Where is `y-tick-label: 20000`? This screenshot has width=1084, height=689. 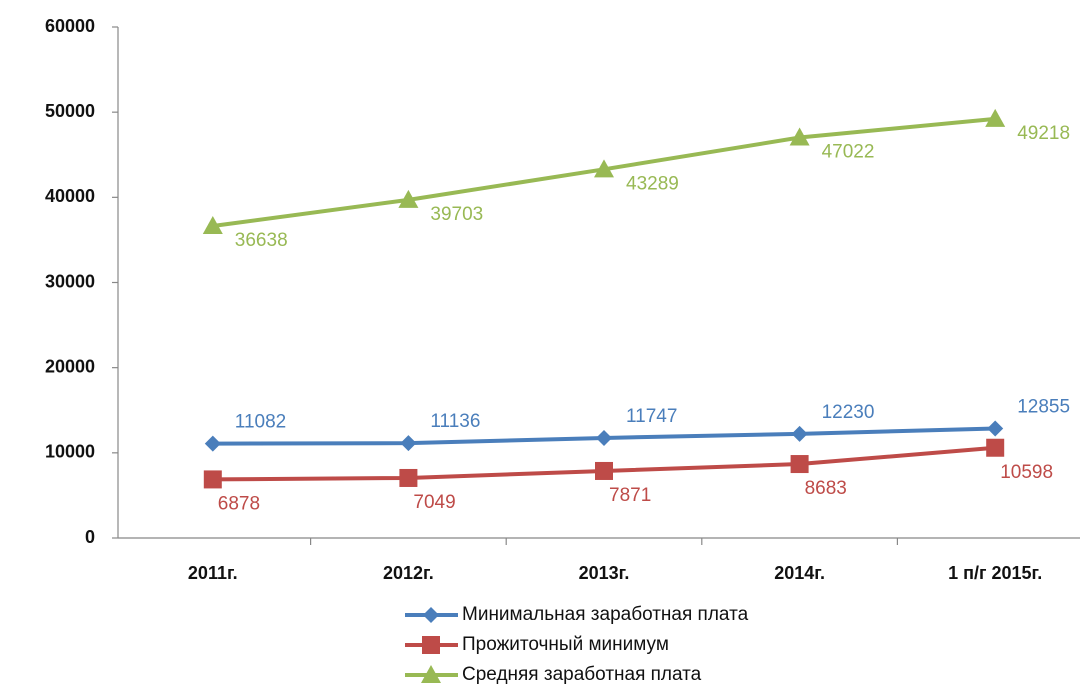 y-tick-label: 20000 is located at coordinates (70, 366).